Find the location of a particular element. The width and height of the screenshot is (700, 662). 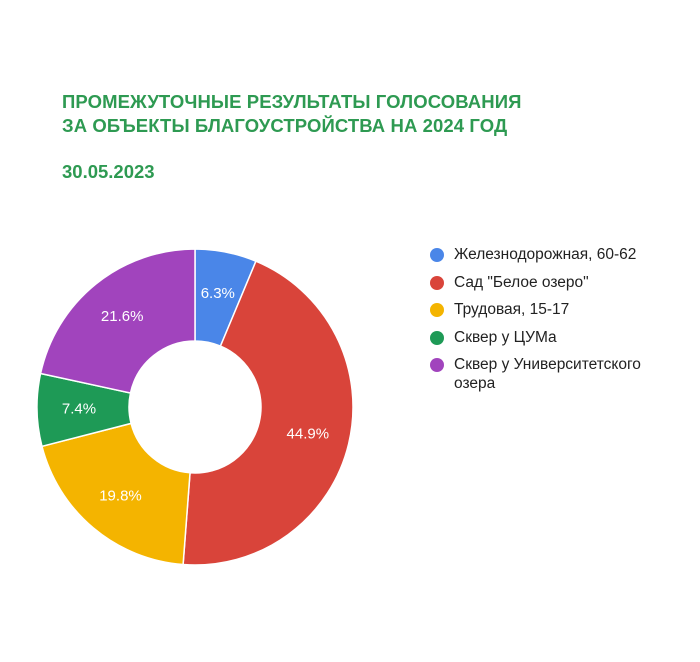

legend-item: Трудовая, 15-17 is located at coordinates (549, 309).